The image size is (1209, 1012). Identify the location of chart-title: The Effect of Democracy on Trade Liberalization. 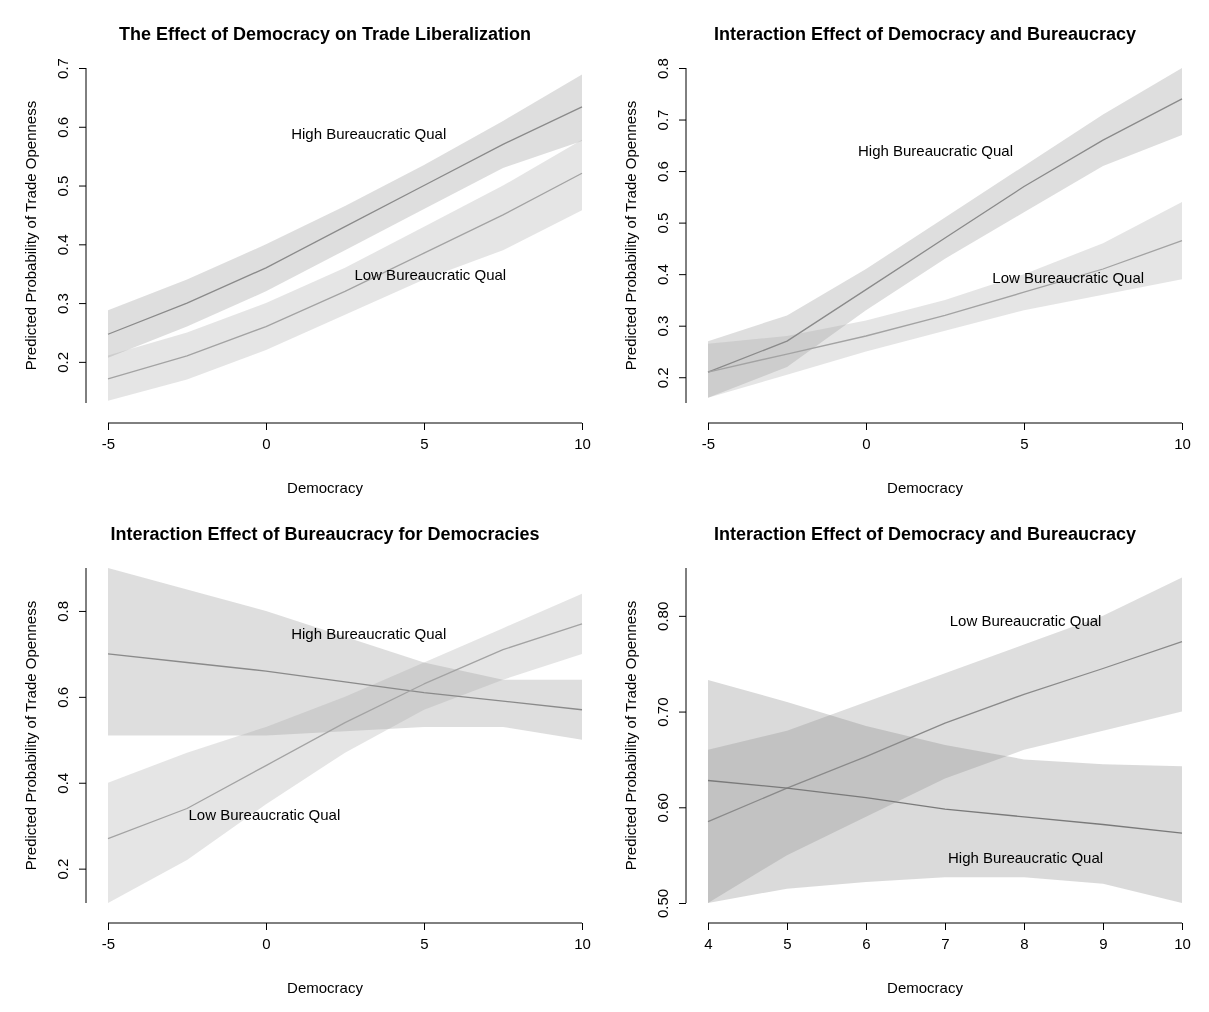
(325, 34).